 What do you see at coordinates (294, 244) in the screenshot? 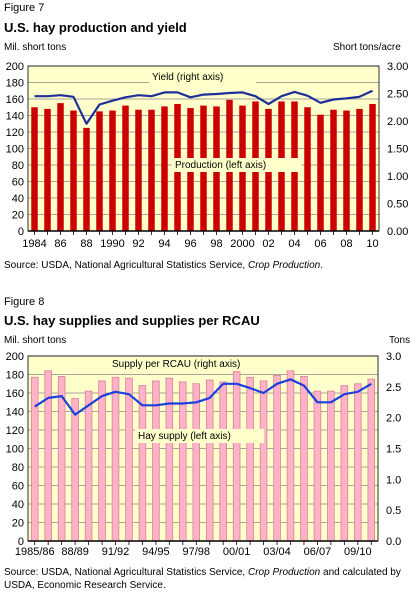
I see `x-tick-label: 04` at bounding box center [294, 244].